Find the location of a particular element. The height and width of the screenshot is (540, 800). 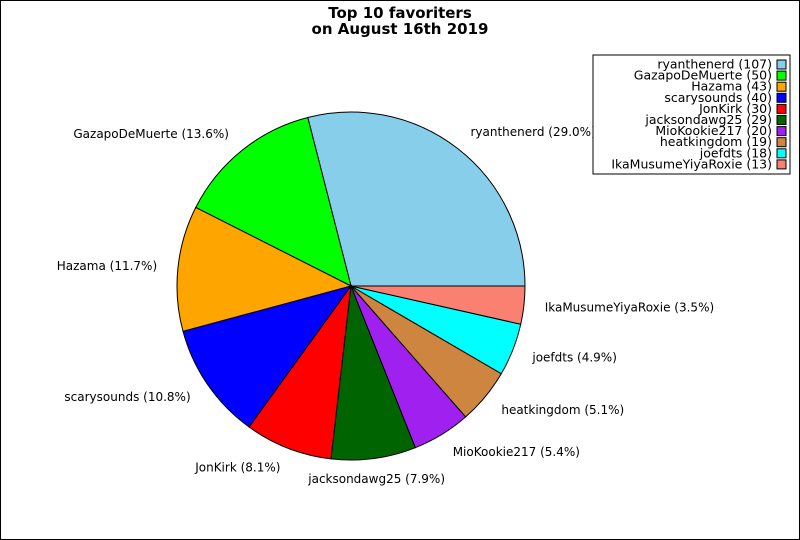

legend-label-joefdts: joefdts (18) is located at coordinates (735, 152).